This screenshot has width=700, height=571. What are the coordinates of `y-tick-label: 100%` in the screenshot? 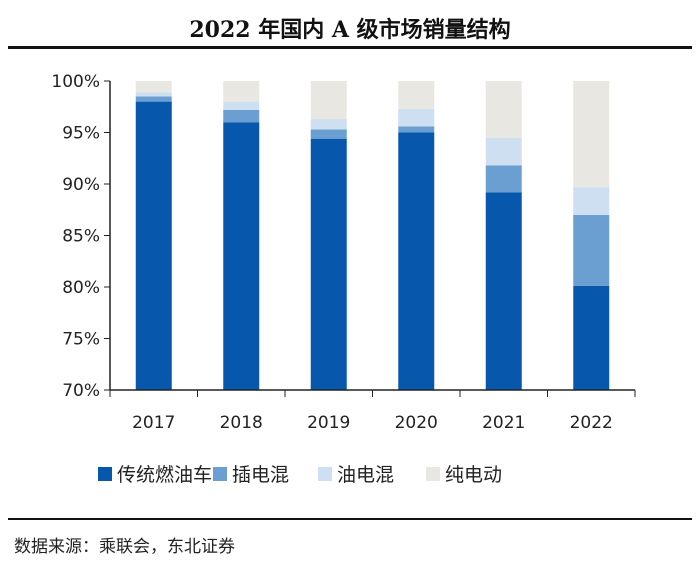 It's located at (75, 82).